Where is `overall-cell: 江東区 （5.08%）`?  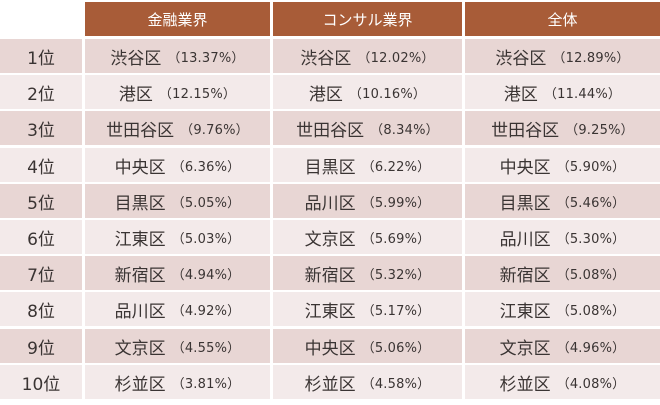
overall-cell: 江東区 （5.08%） is located at coordinates (562, 309).